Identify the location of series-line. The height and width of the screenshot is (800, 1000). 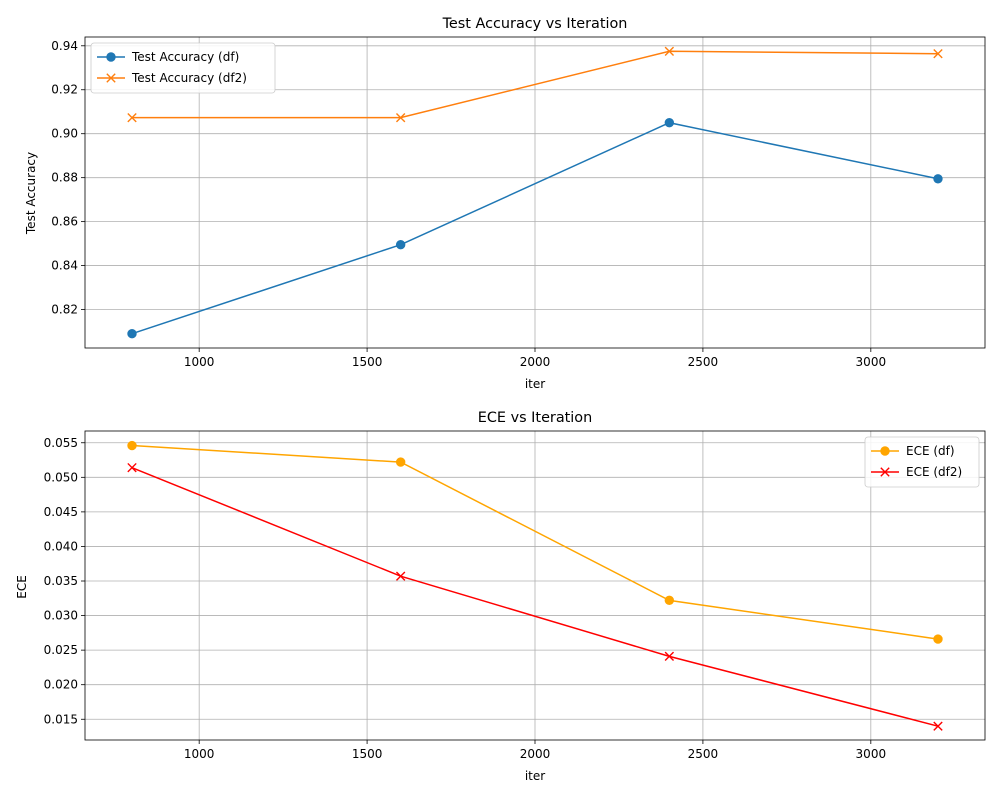
(535, 84).